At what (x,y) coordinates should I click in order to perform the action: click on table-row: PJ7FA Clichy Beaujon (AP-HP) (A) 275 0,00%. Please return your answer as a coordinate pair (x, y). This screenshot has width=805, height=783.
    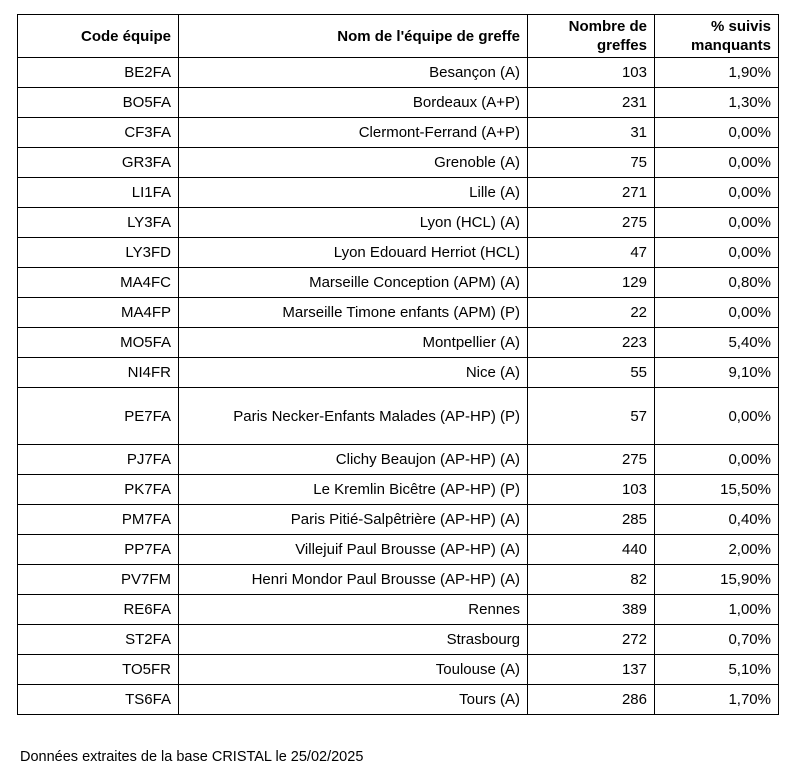
    Looking at the image, I should click on (398, 459).